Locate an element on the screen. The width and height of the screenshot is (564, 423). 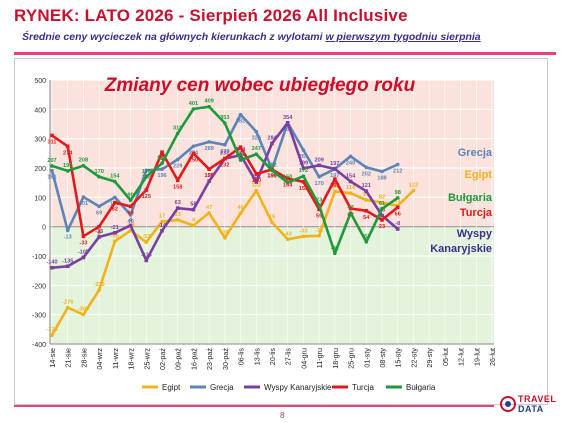
x-tick-label: 02-paź is located at coordinates (162, 359).